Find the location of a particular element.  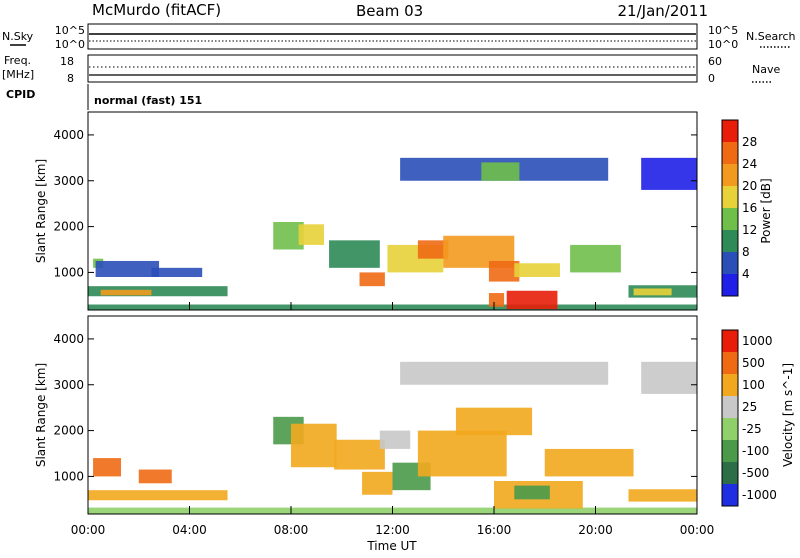

velocity-y-axis-label: Slant Range [km] is located at coordinates (41, 415).